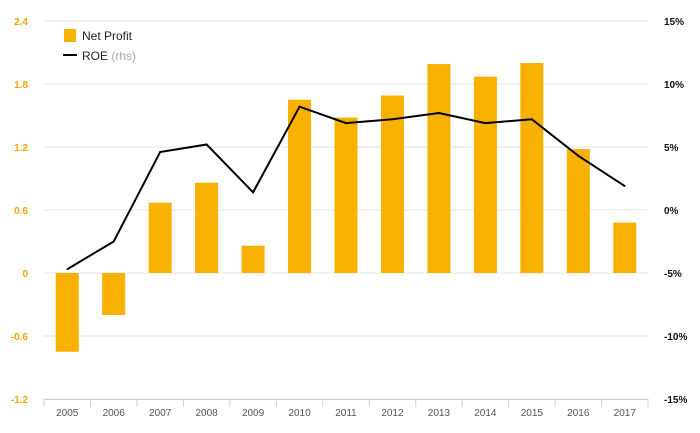  I want to click on x-tick-label: 2016, so click(578, 413).